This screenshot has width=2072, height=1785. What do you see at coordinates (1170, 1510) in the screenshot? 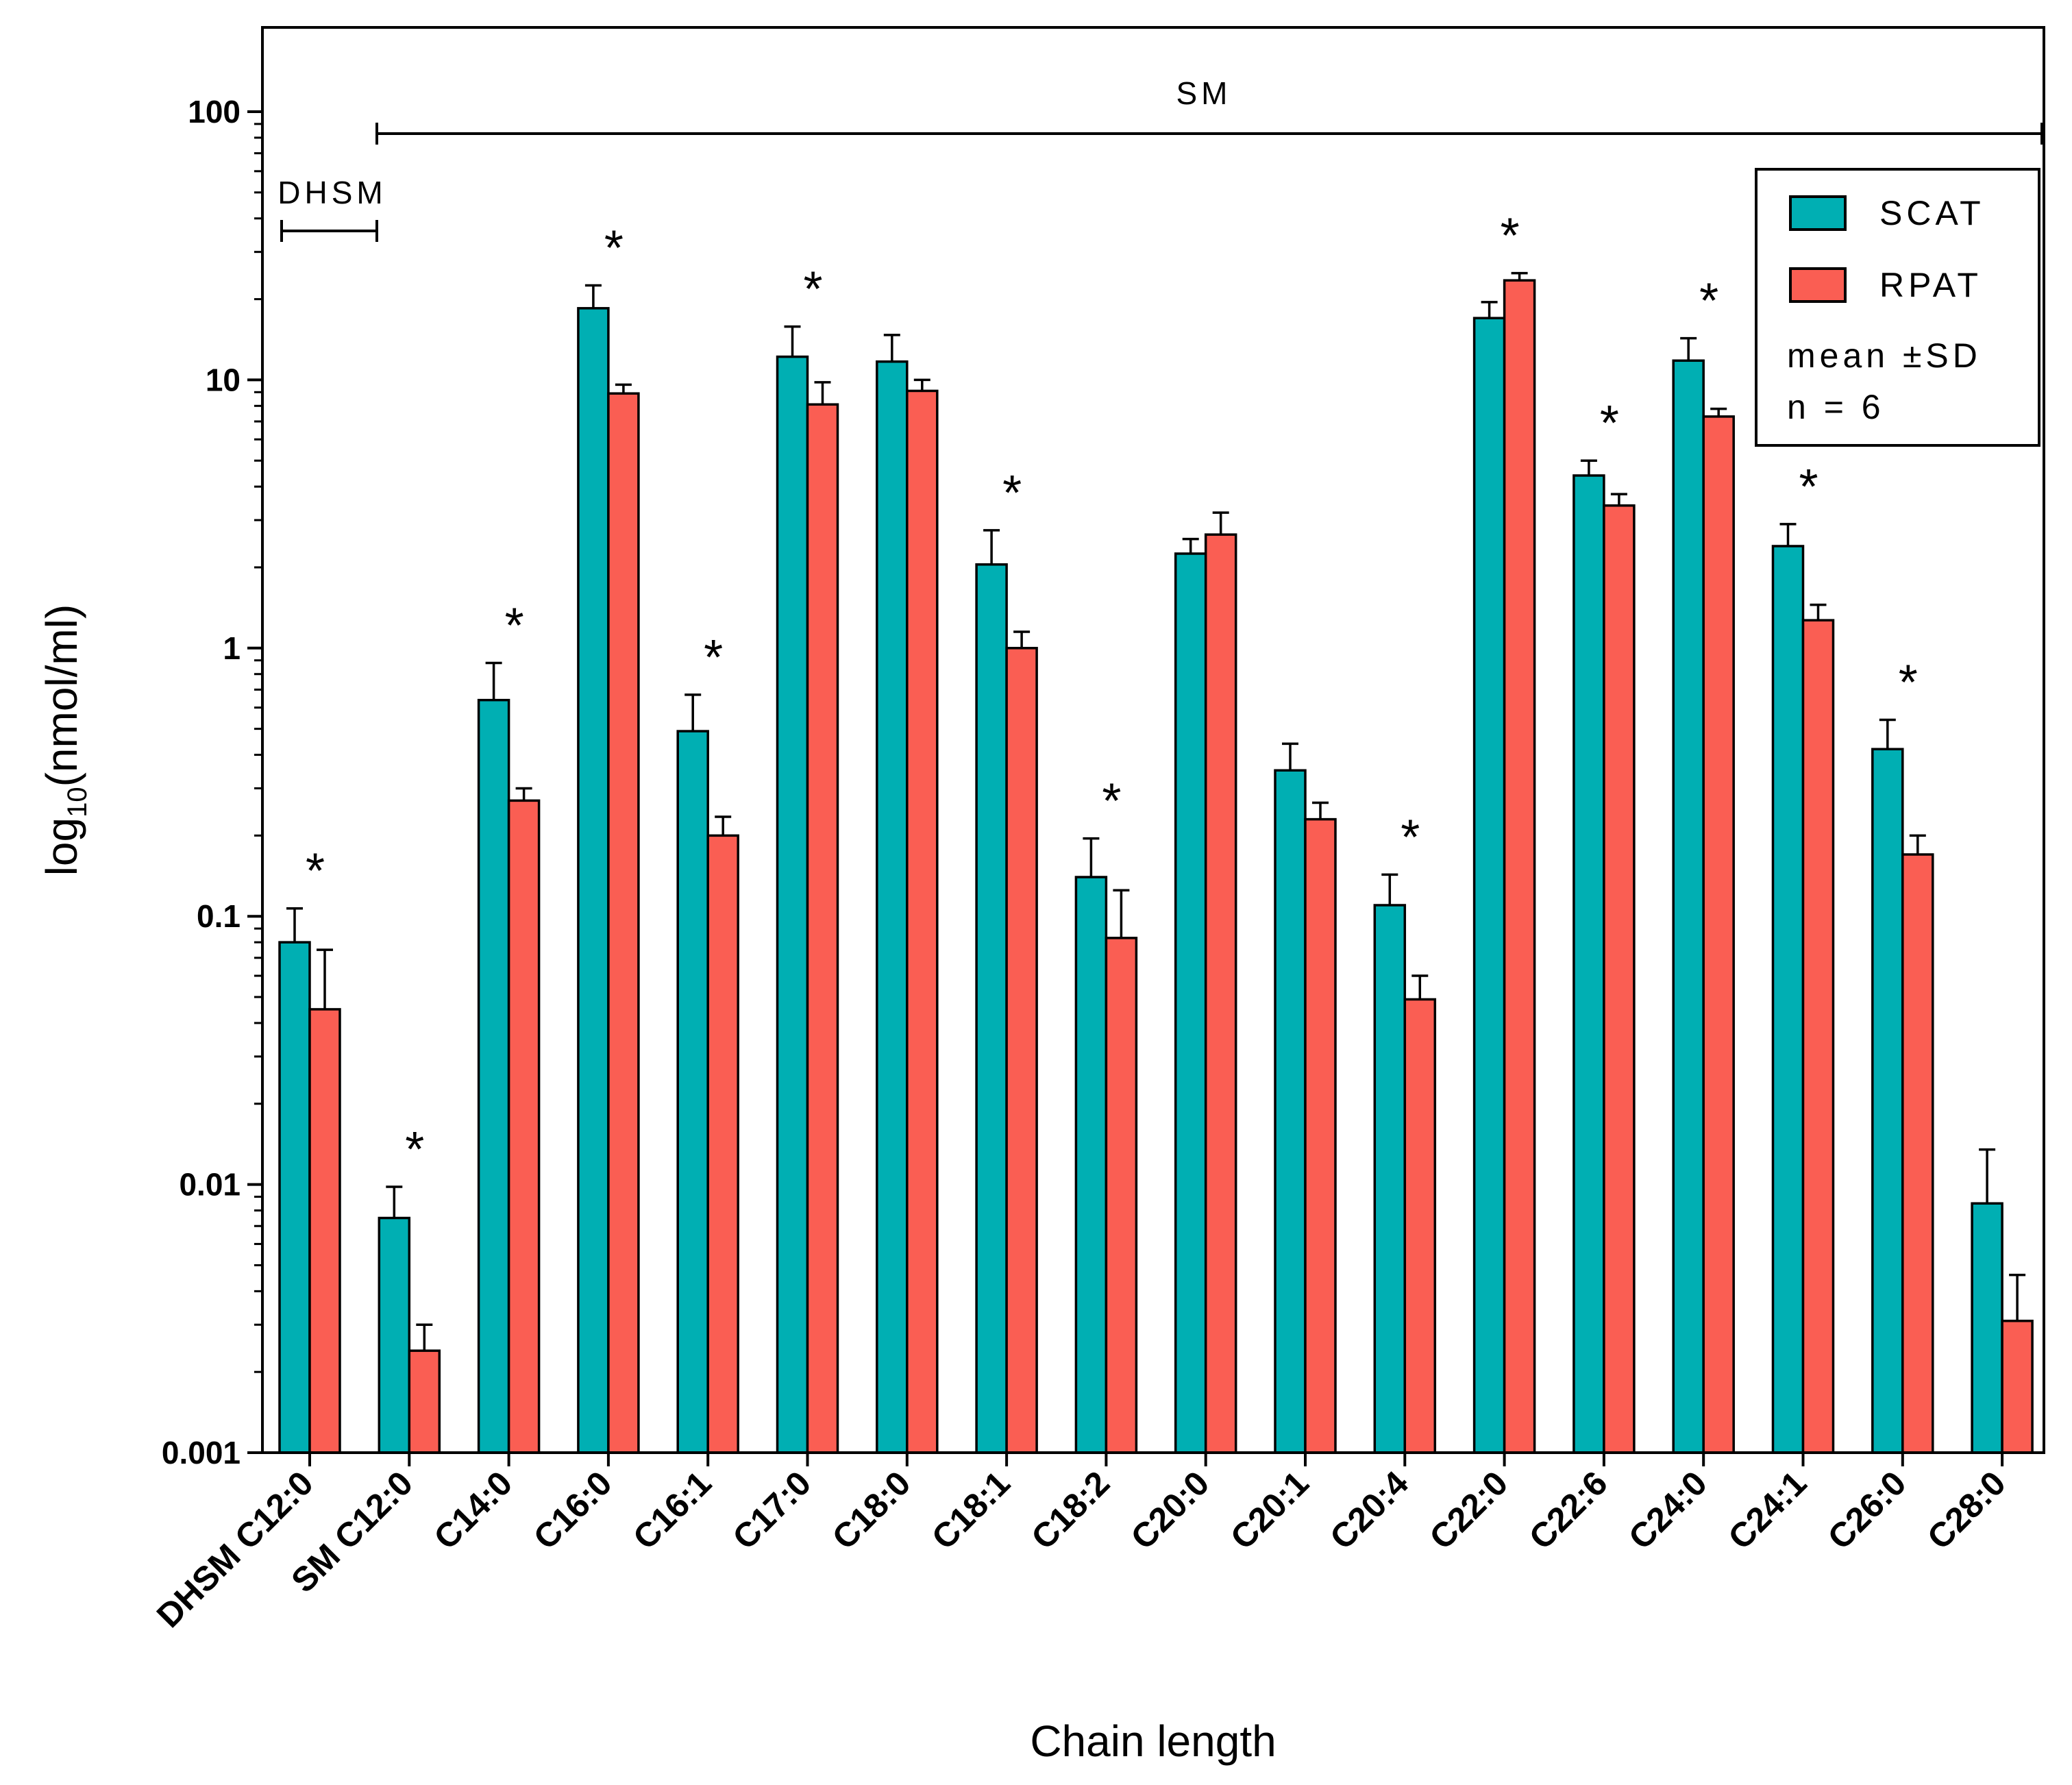
I see `x-tick-label-c20-0: C20:0` at bounding box center [1170, 1510].